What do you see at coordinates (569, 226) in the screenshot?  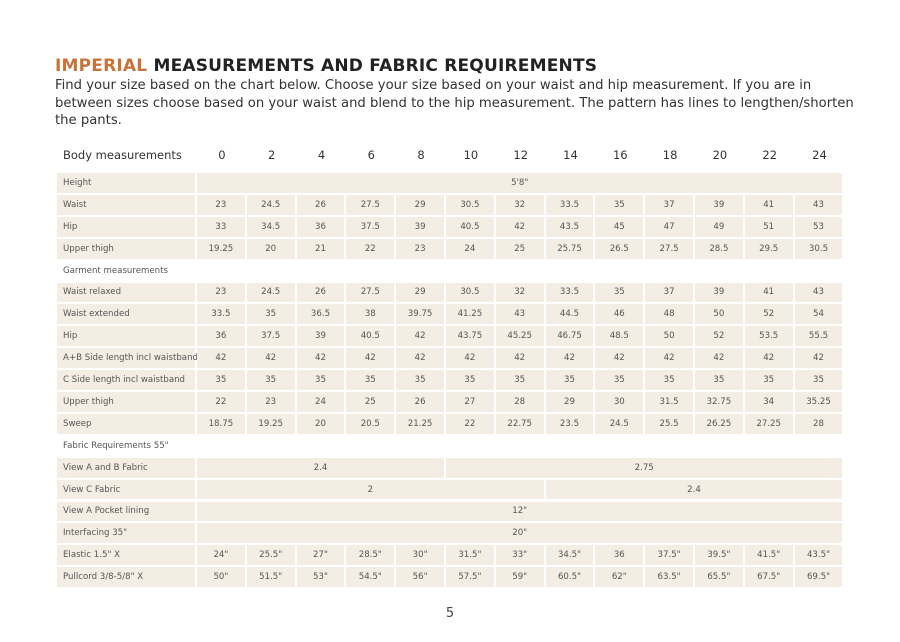 I see `table-cell: 43.5` at bounding box center [569, 226].